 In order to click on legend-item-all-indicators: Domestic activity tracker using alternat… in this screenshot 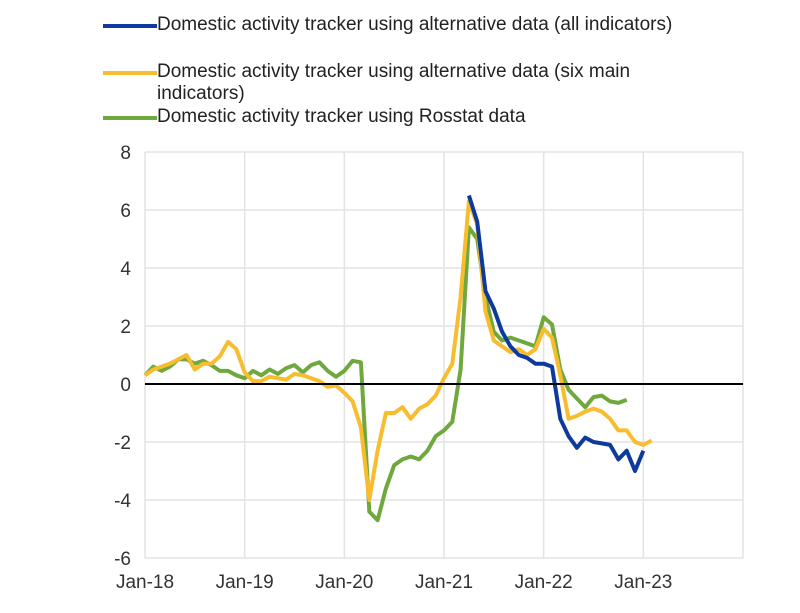, I will do `click(430, 25)`.